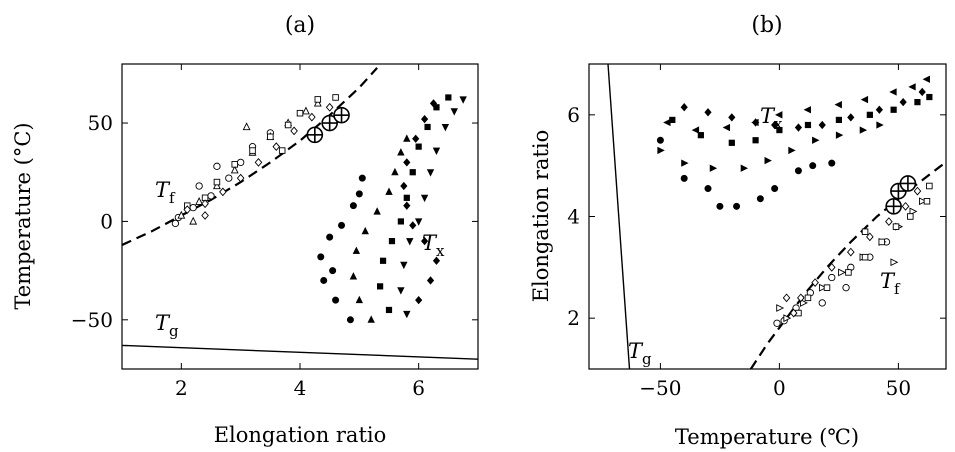 The width and height of the screenshot is (955, 452). What do you see at coordinates (167, 325) in the screenshot?
I see `panel-a-annotation-tg: Tg` at bounding box center [167, 325].